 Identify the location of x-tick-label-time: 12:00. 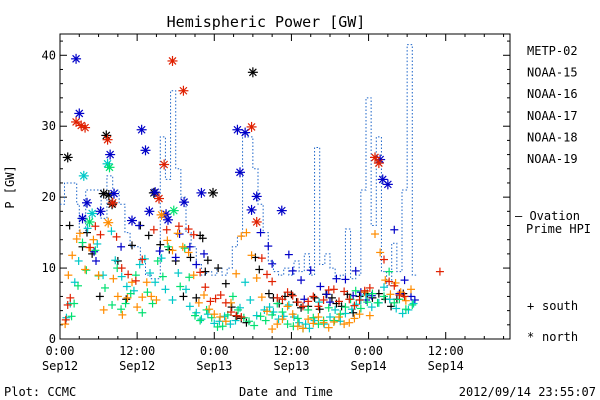
(446, 351).